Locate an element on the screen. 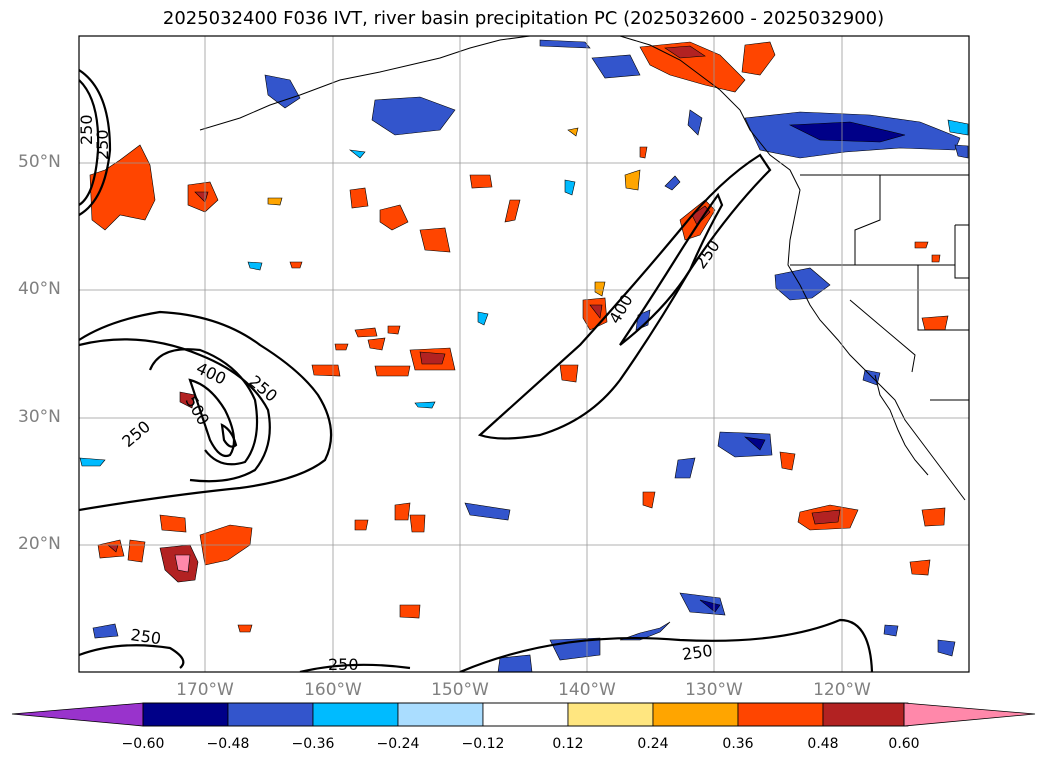 This screenshot has height=765, width=1047. colorbar-tick: −0.36 is located at coordinates (313, 744).